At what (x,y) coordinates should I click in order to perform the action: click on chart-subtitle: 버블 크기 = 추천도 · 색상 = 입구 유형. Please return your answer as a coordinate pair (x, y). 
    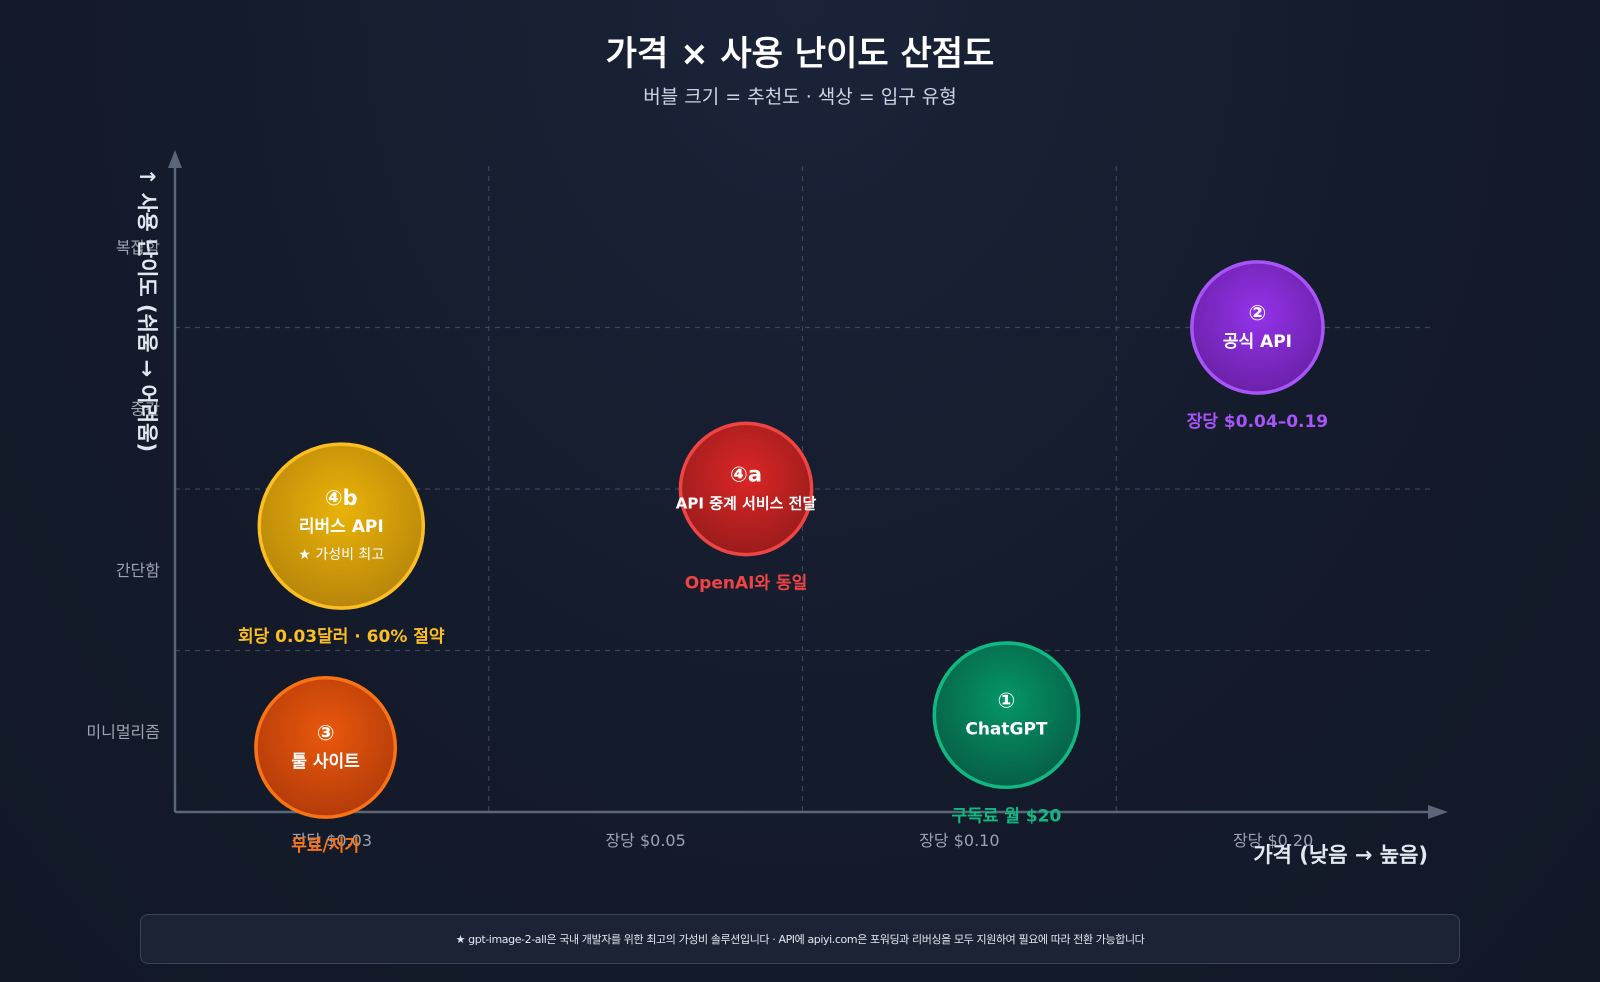
    Looking at the image, I should click on (800, 97).